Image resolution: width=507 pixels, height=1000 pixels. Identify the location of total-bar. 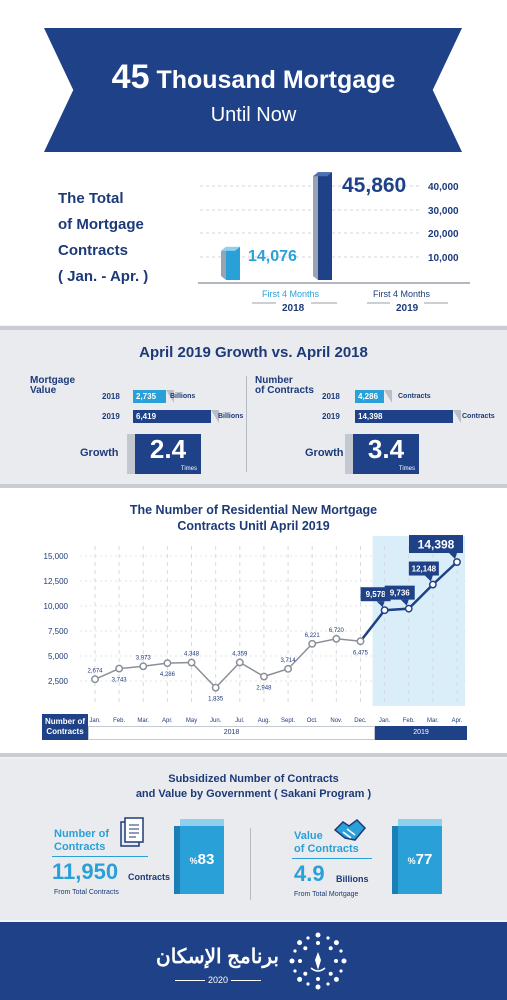
(325, 226).